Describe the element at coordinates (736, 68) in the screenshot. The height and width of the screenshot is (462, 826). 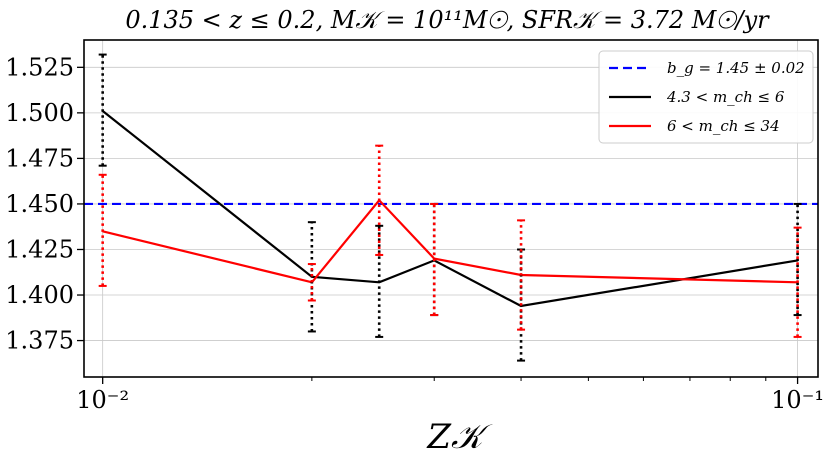
I see `legend-label: b_g = 1.45 ± 0.02` at that location.